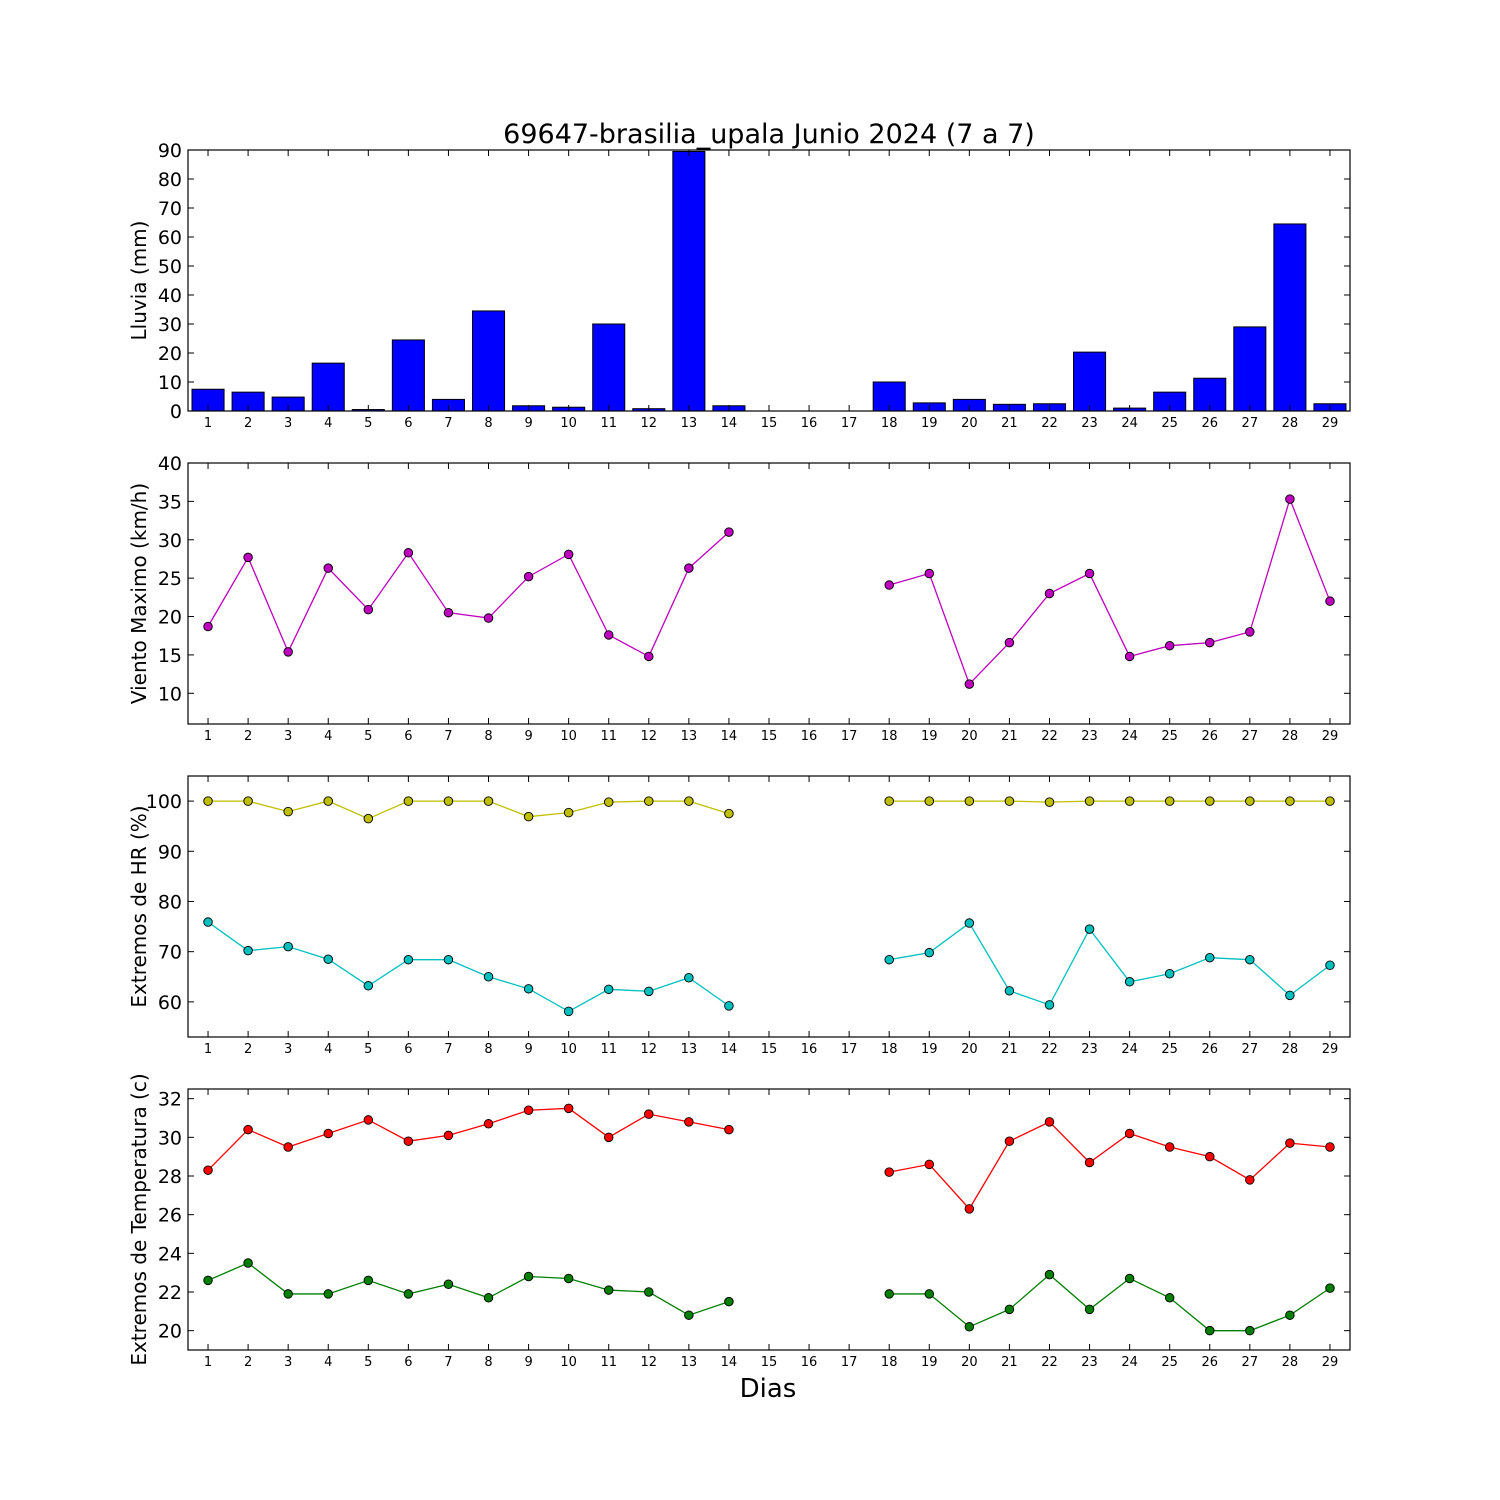 Image resolution: width=1500 pixels, height=1500 pixels. Describe the element at coordinates (809, 736) in the screenshot. I see `x-tick-label: 16` at that location.